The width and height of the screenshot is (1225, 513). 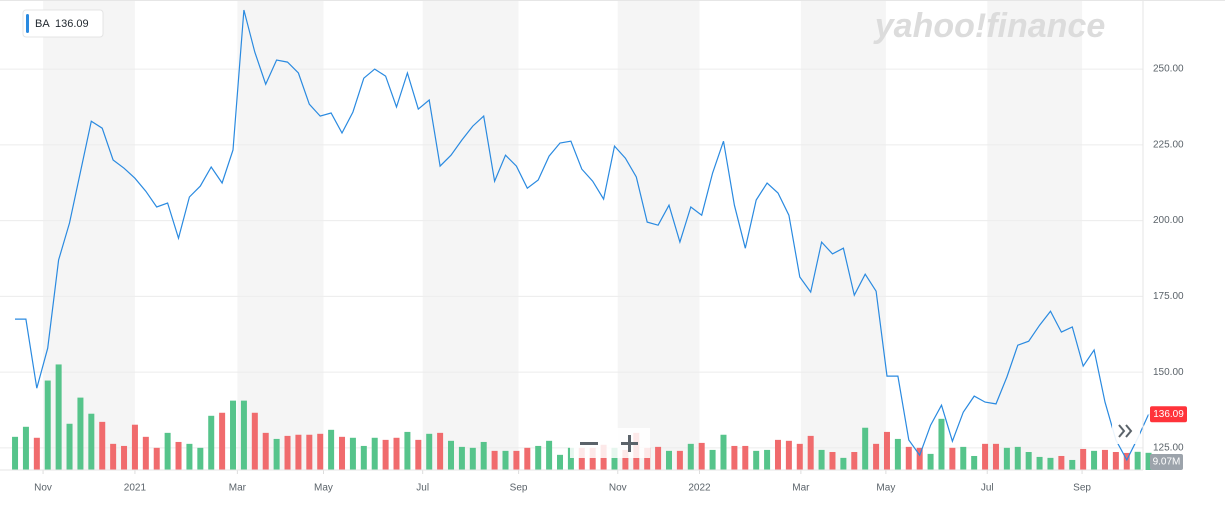 What do you see at coordinates (135, 488) in the screenshot?
I see `x-tick-label: 2021` at bounding box center [135, 488].